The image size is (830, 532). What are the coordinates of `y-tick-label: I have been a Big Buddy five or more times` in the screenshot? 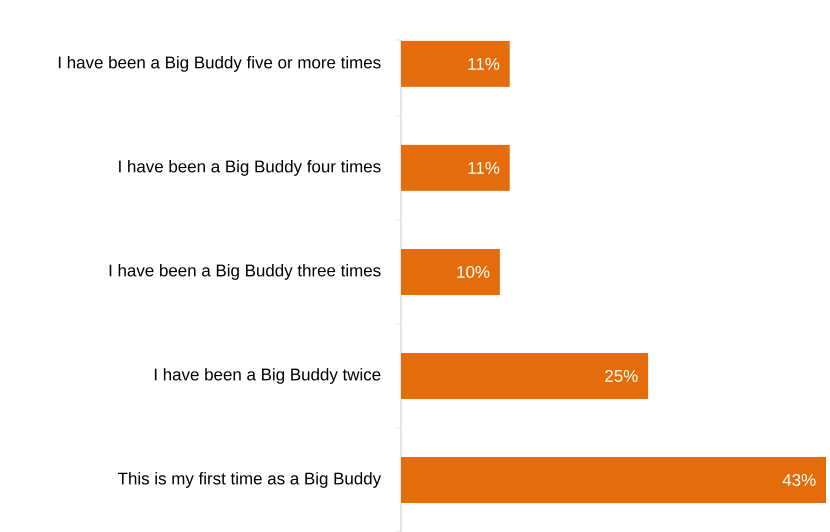 It's located at (219, 64).